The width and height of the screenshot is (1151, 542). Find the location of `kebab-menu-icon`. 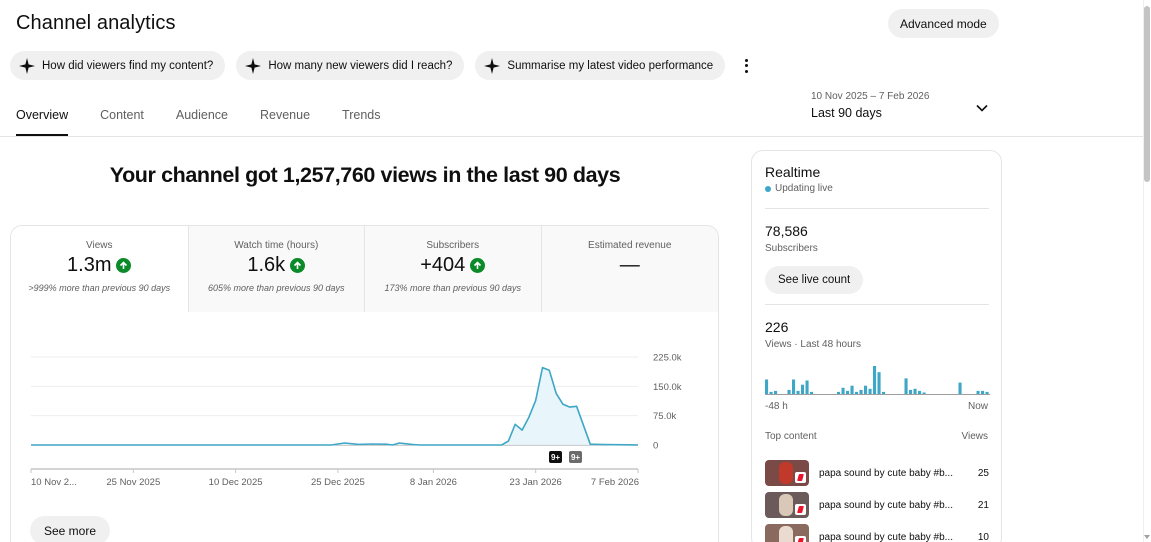

kebab-menu-icon is located at coordinates (746, 66).